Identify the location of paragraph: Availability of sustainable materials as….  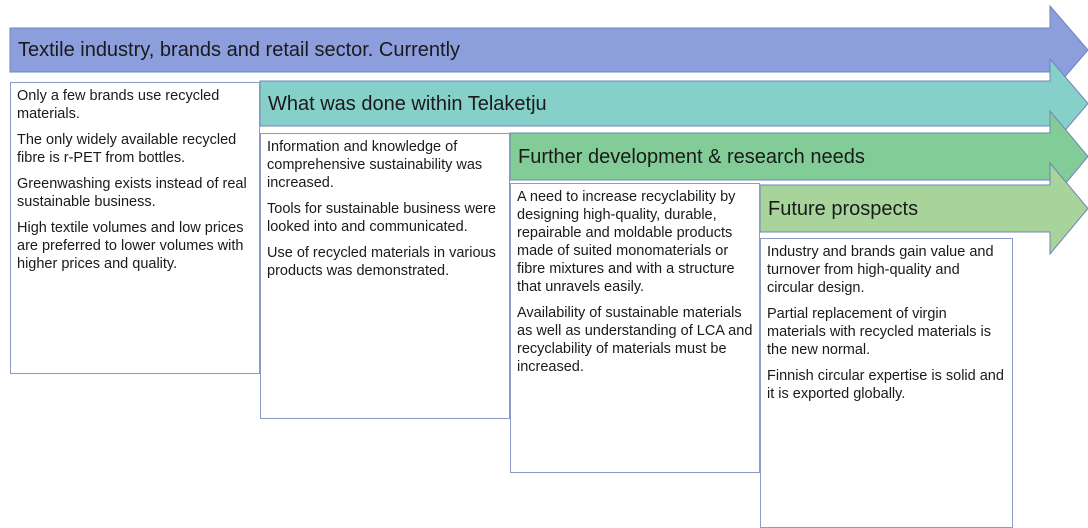
(635, 340).